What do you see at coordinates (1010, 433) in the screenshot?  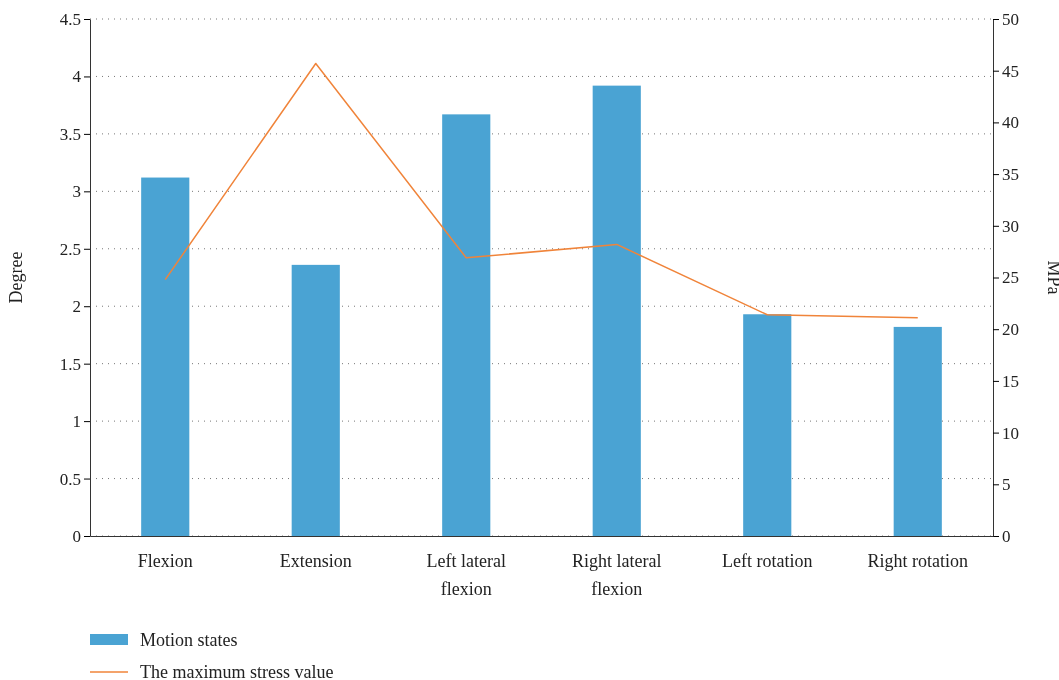 I see `y2-tick-label: 10` at bounding box center [1010, 433].